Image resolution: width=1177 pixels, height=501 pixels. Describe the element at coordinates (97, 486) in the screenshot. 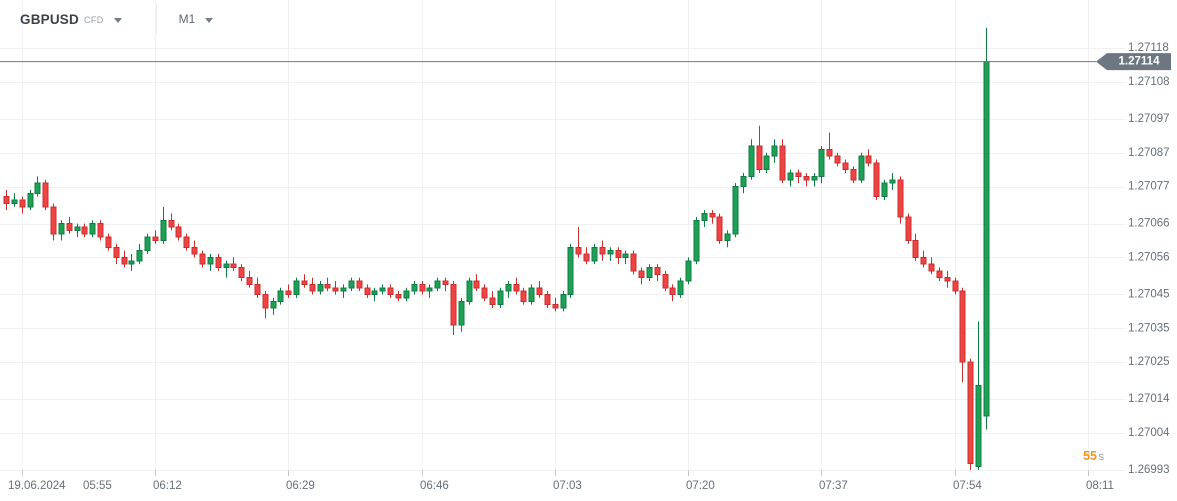

I see `svg-text: 05:55` at that location.